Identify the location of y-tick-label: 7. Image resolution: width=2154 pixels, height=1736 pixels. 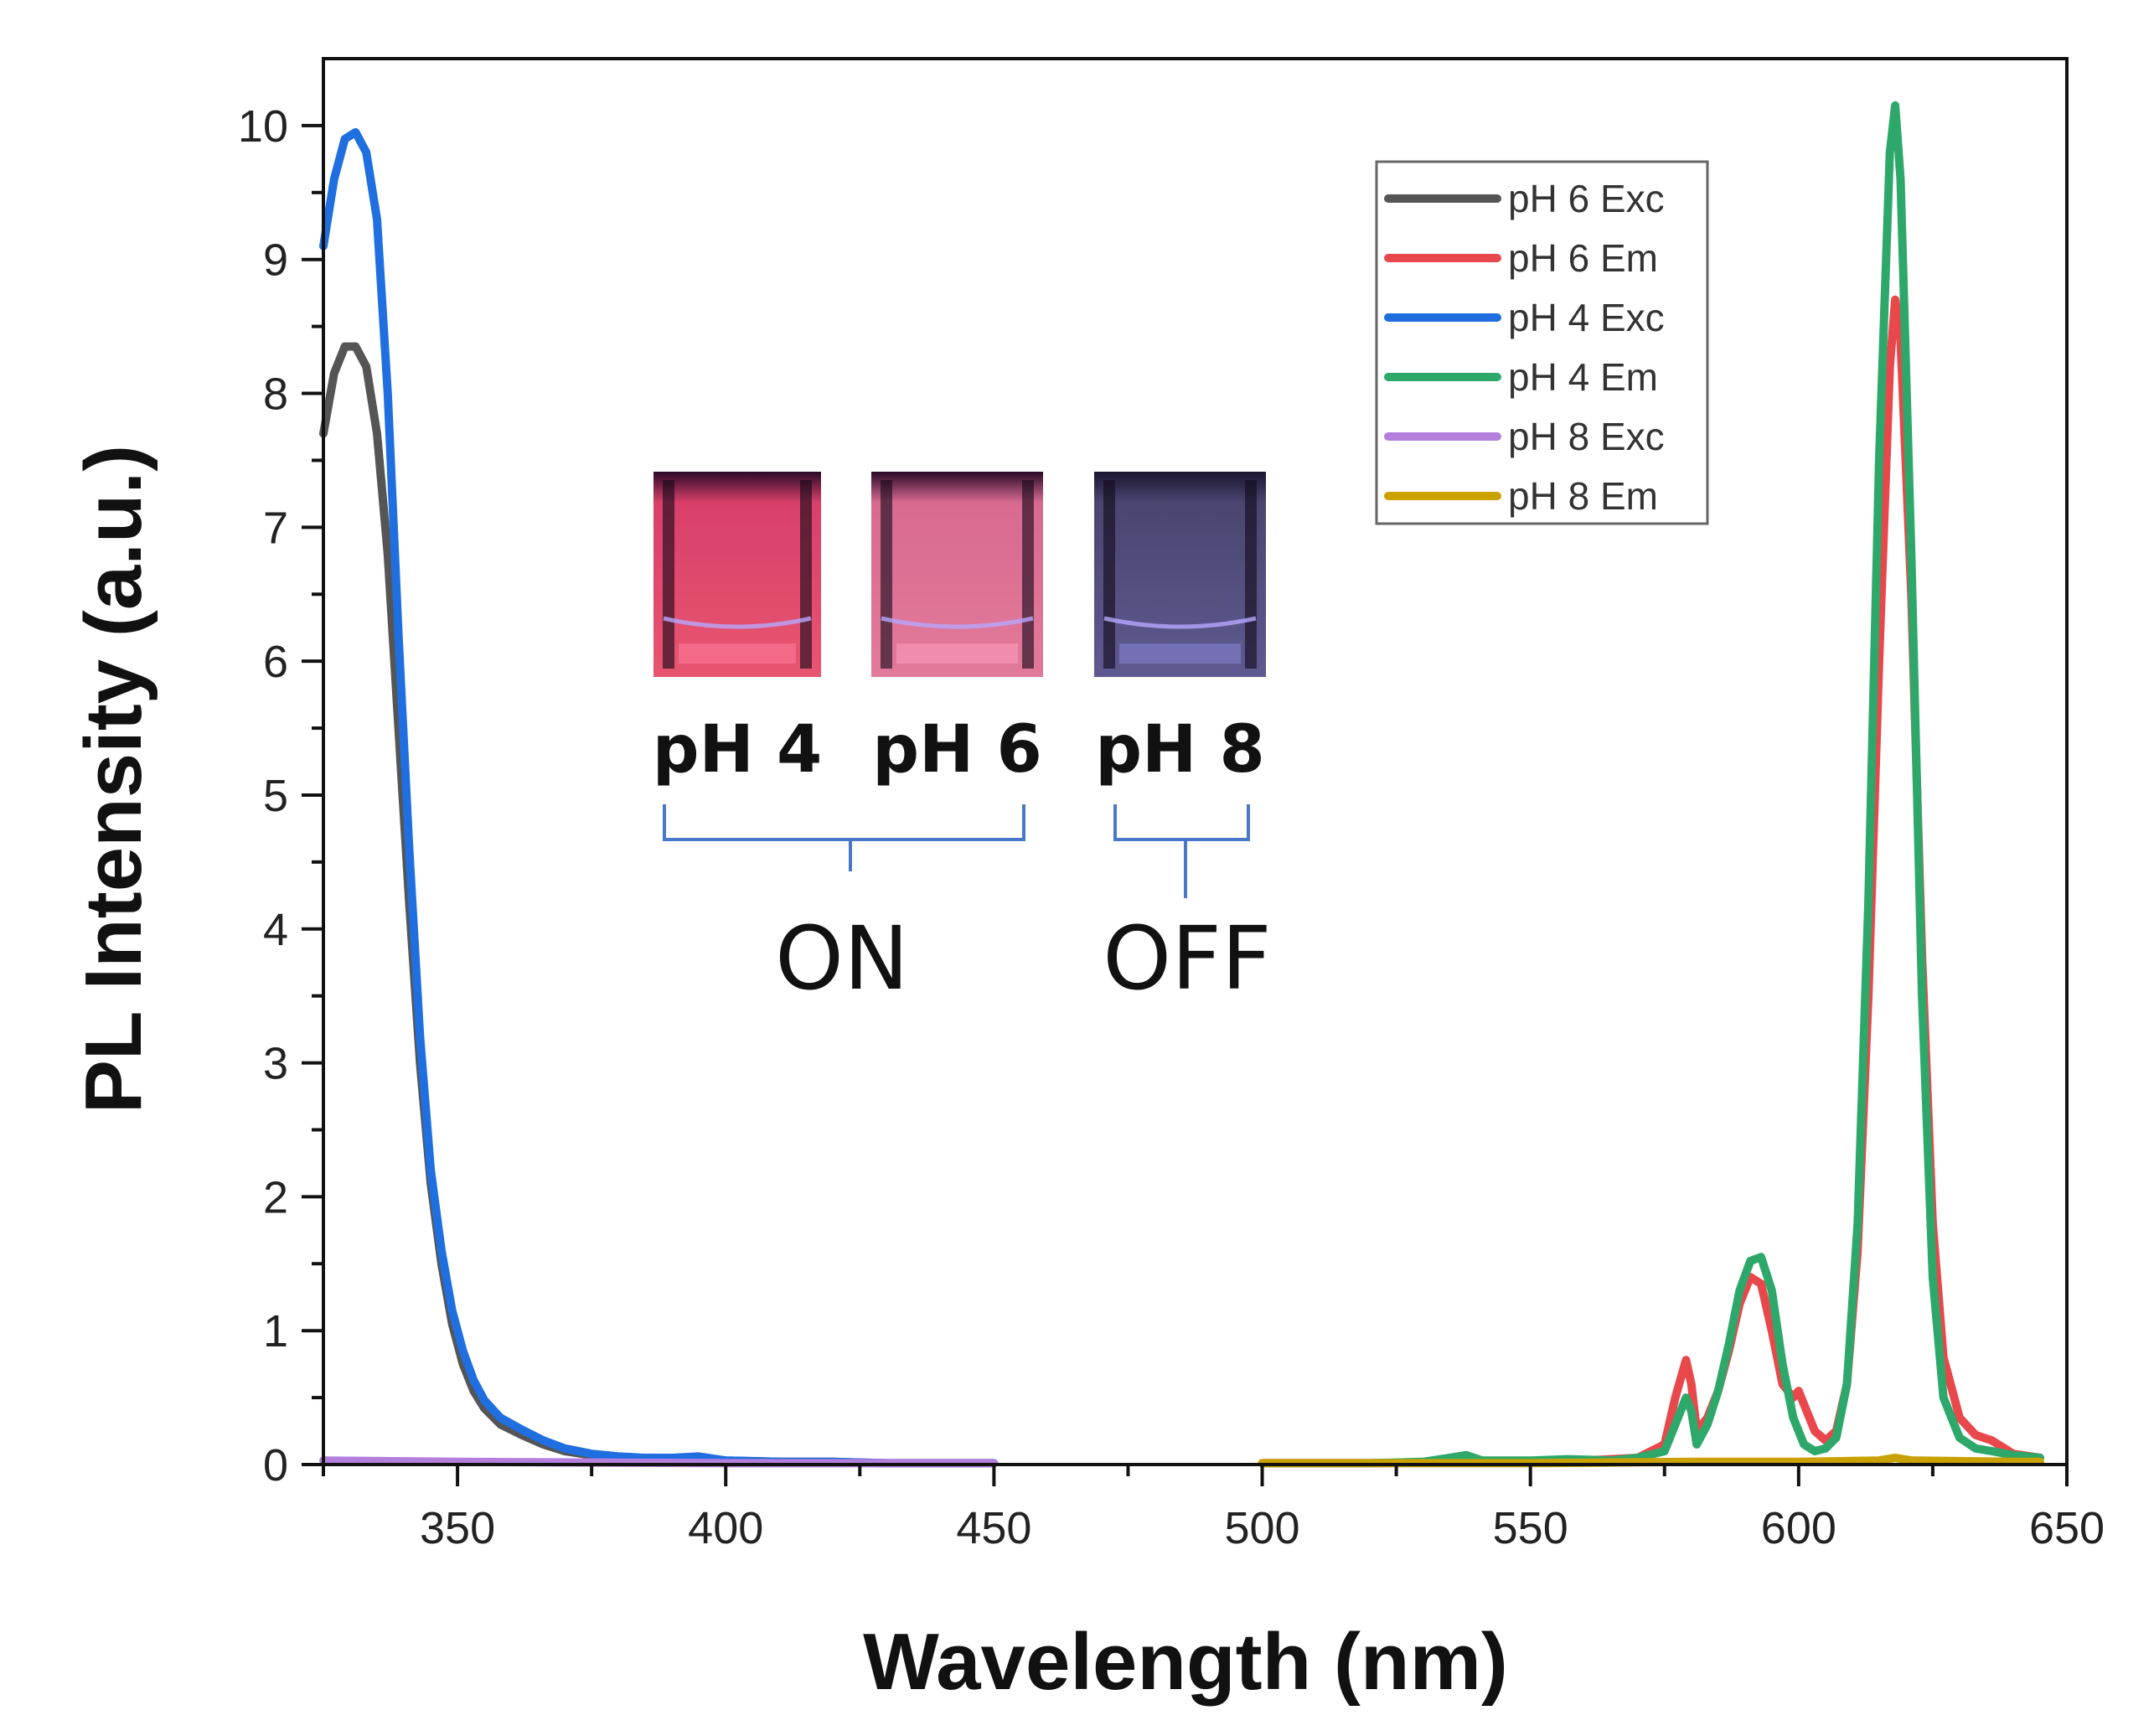
(275, 528).